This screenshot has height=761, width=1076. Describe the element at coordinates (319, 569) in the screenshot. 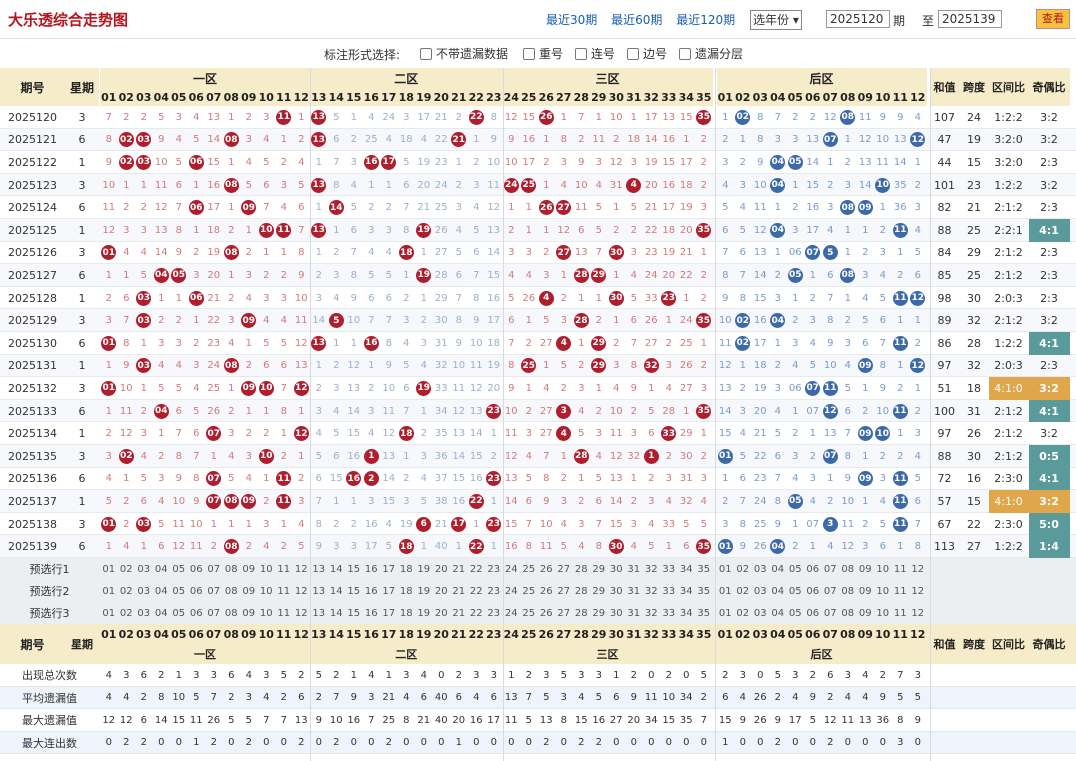

I see `pick-number: 13` at that location.